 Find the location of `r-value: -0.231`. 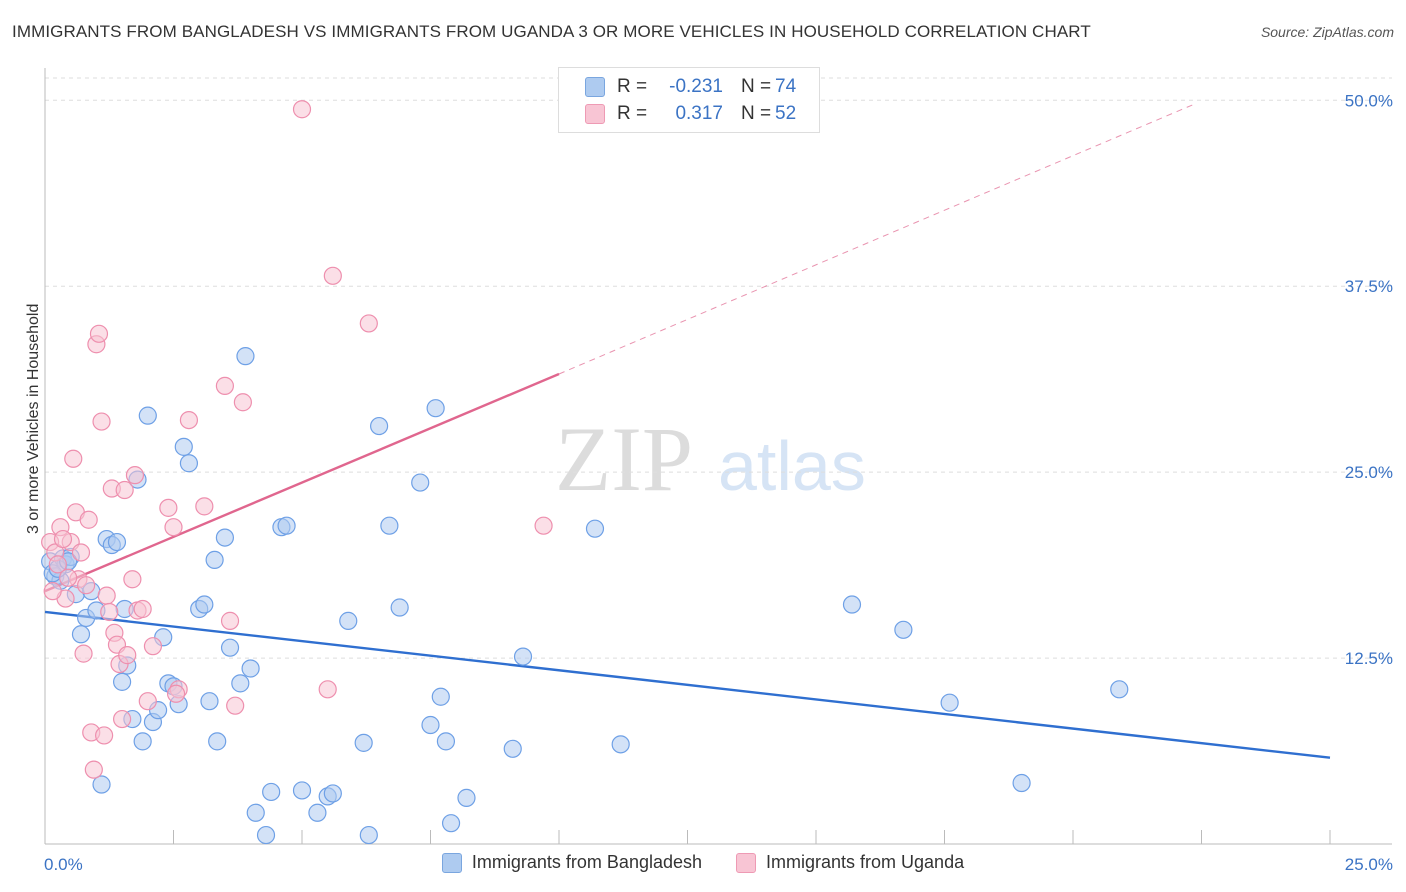

r-value: -0.231 is located at coordinates (696, 86).